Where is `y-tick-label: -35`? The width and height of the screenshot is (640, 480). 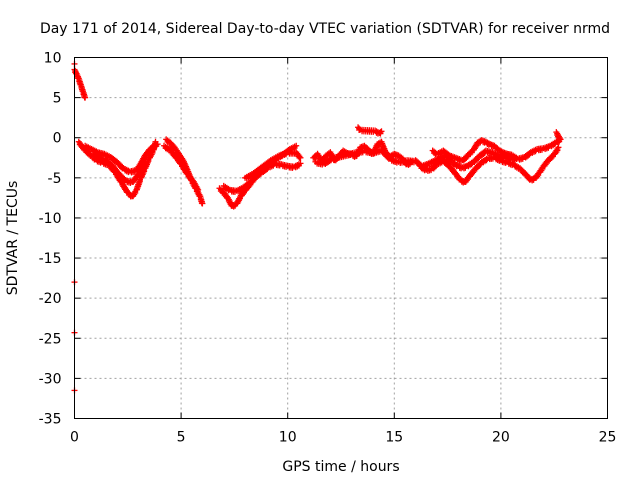
y-tick-label: -35 is located at coordinates (50, 420).